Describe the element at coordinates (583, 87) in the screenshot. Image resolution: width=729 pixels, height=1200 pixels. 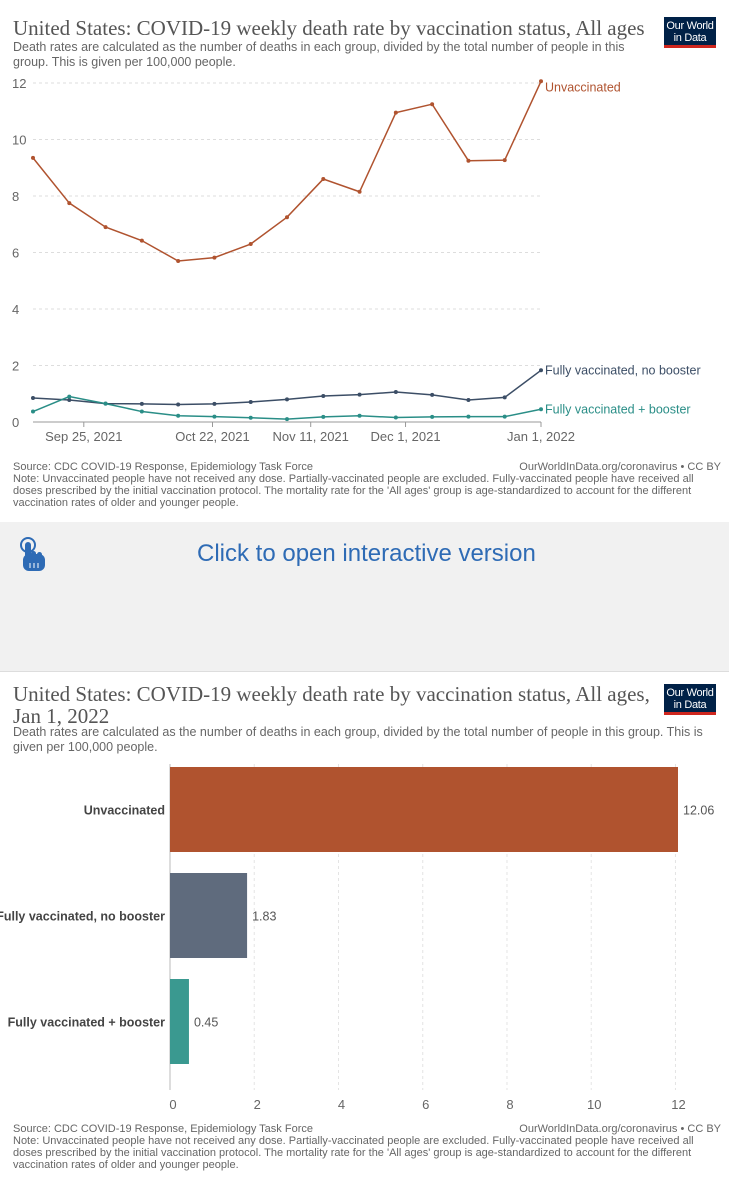
I see `series-unvaccinated-label: Unvaccinated` at that location.